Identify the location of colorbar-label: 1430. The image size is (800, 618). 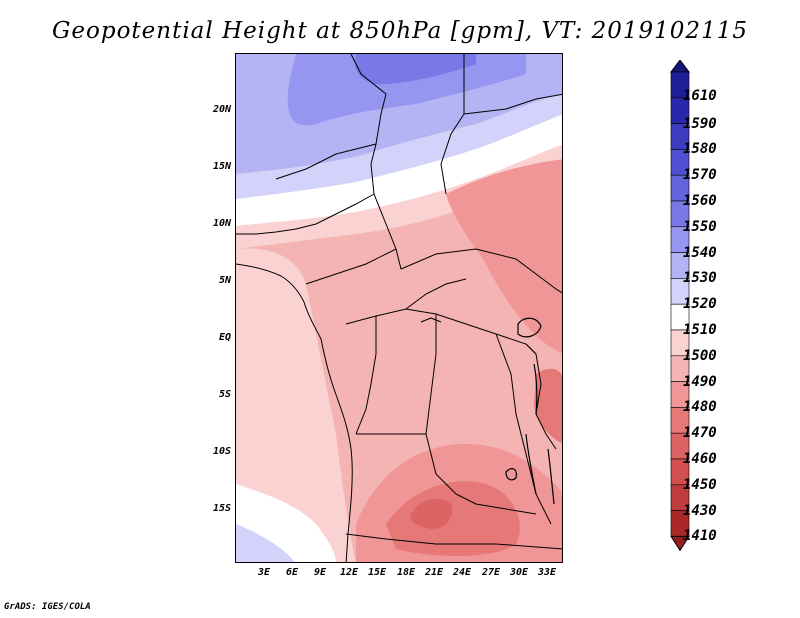
(700, 510).